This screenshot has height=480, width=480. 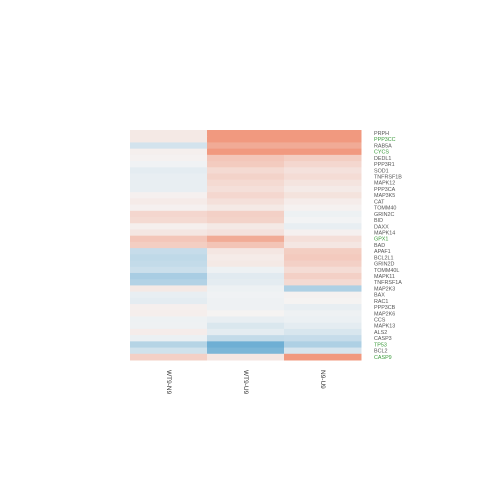 I want to click on row-label: MAPK13, so click(x=384, y=327).